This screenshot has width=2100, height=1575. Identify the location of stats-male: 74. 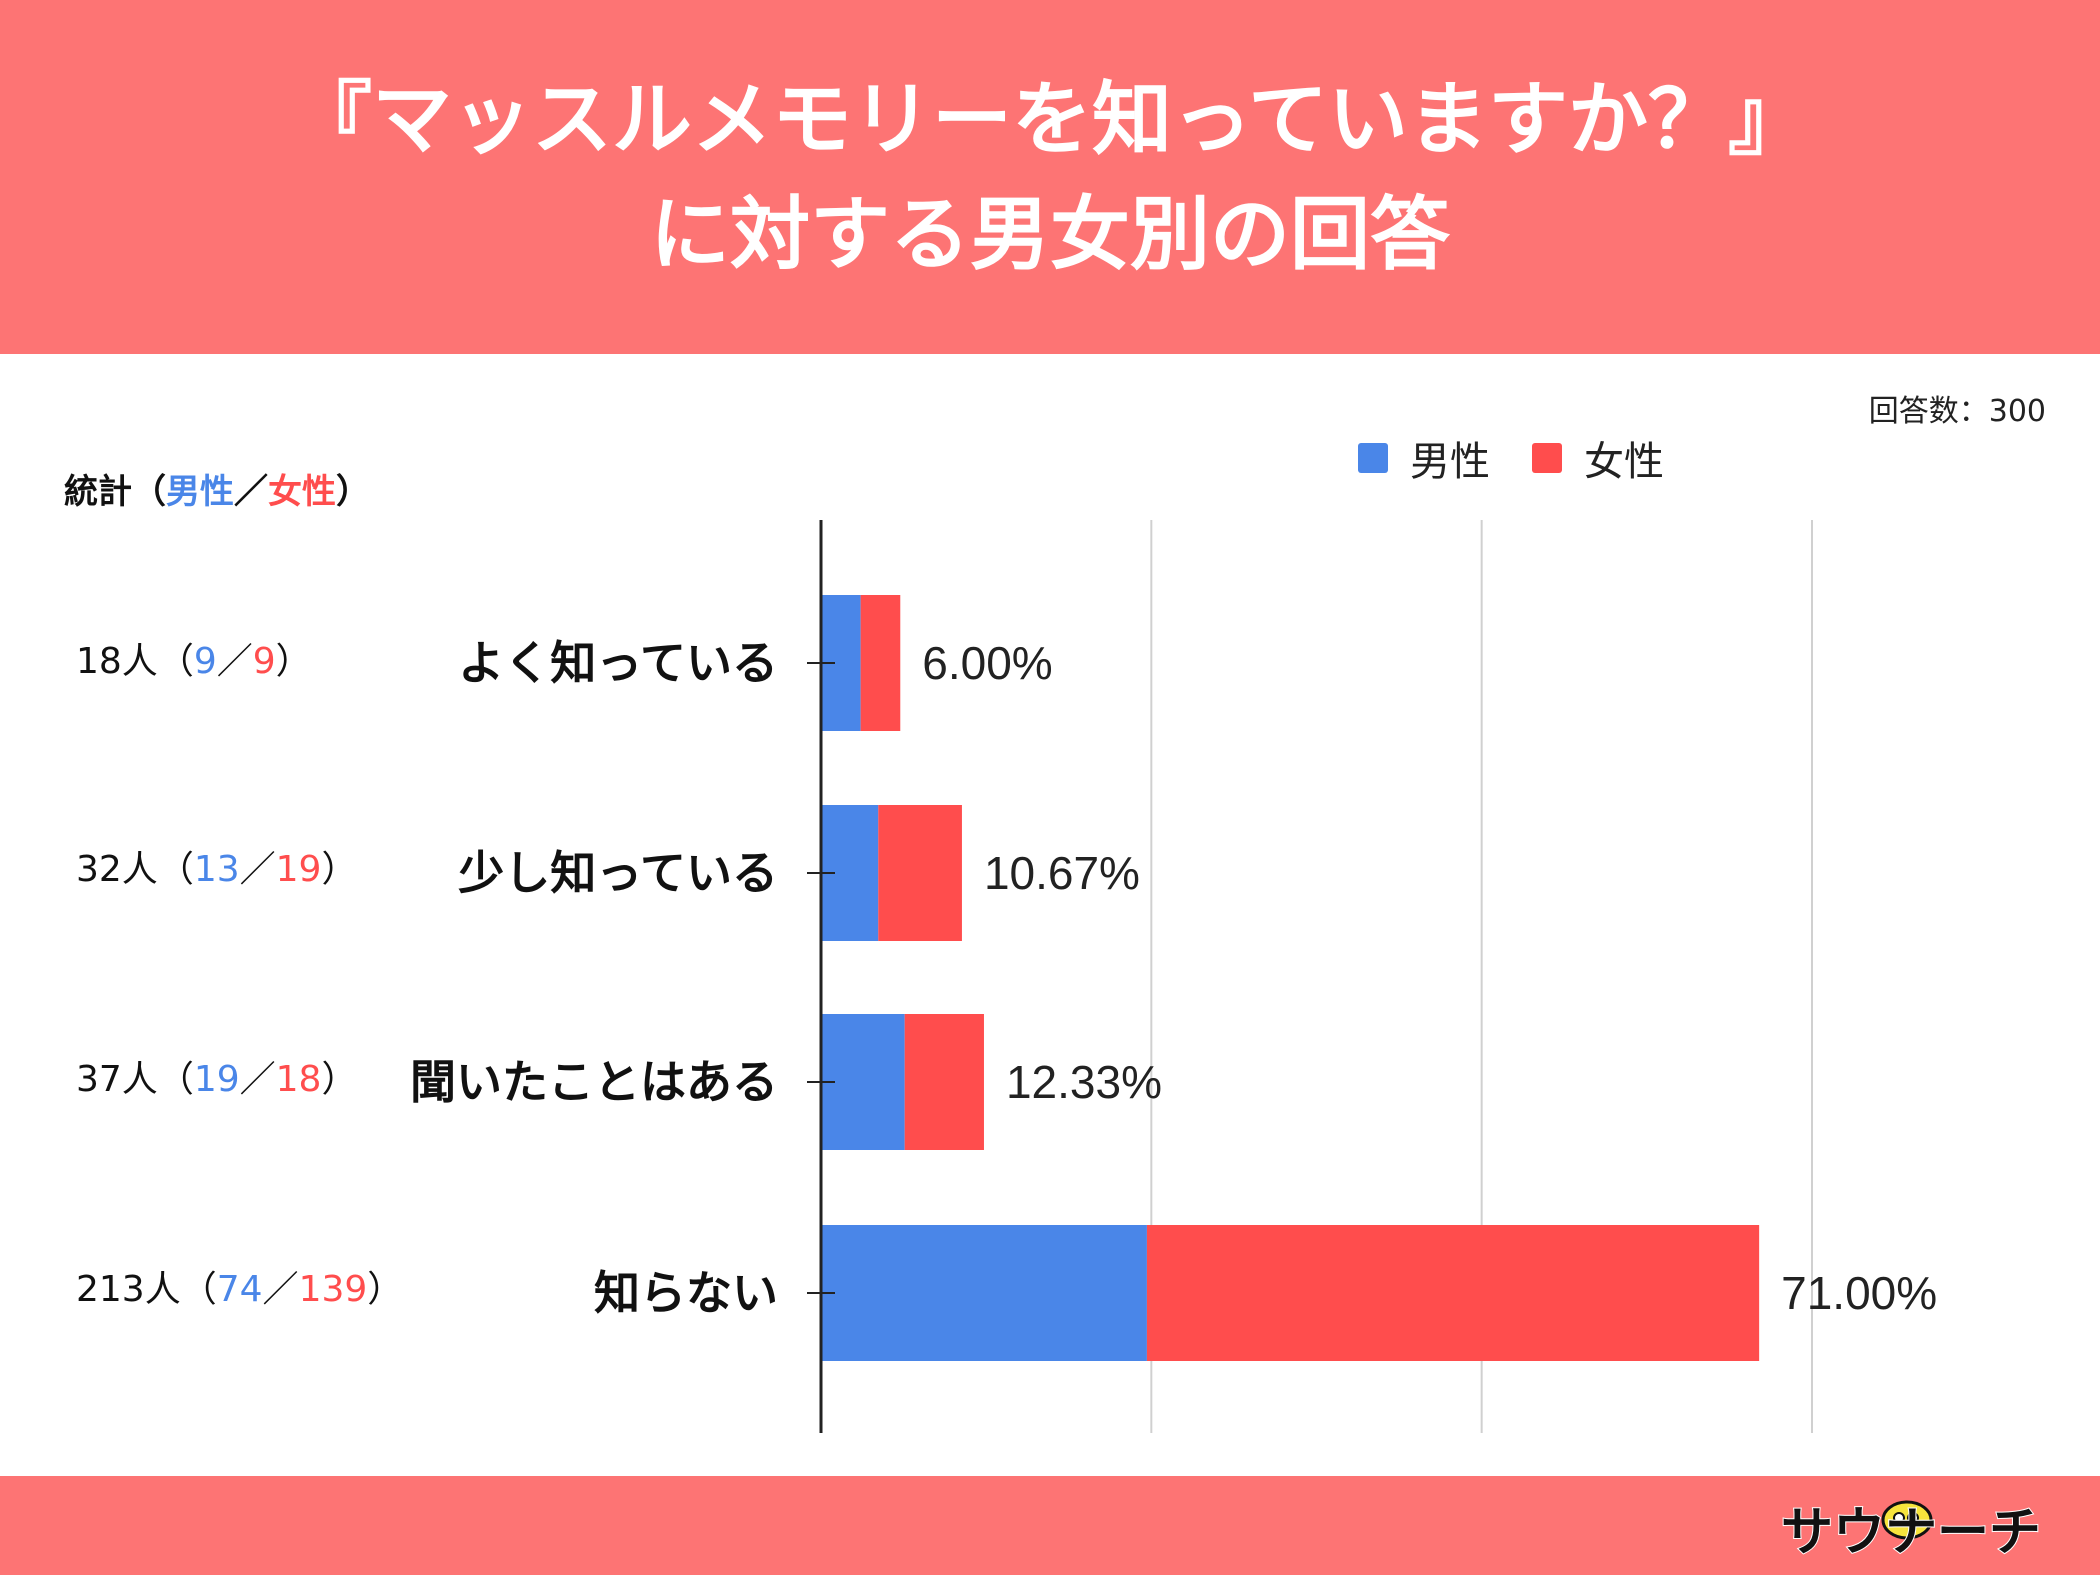
(239, 1289).